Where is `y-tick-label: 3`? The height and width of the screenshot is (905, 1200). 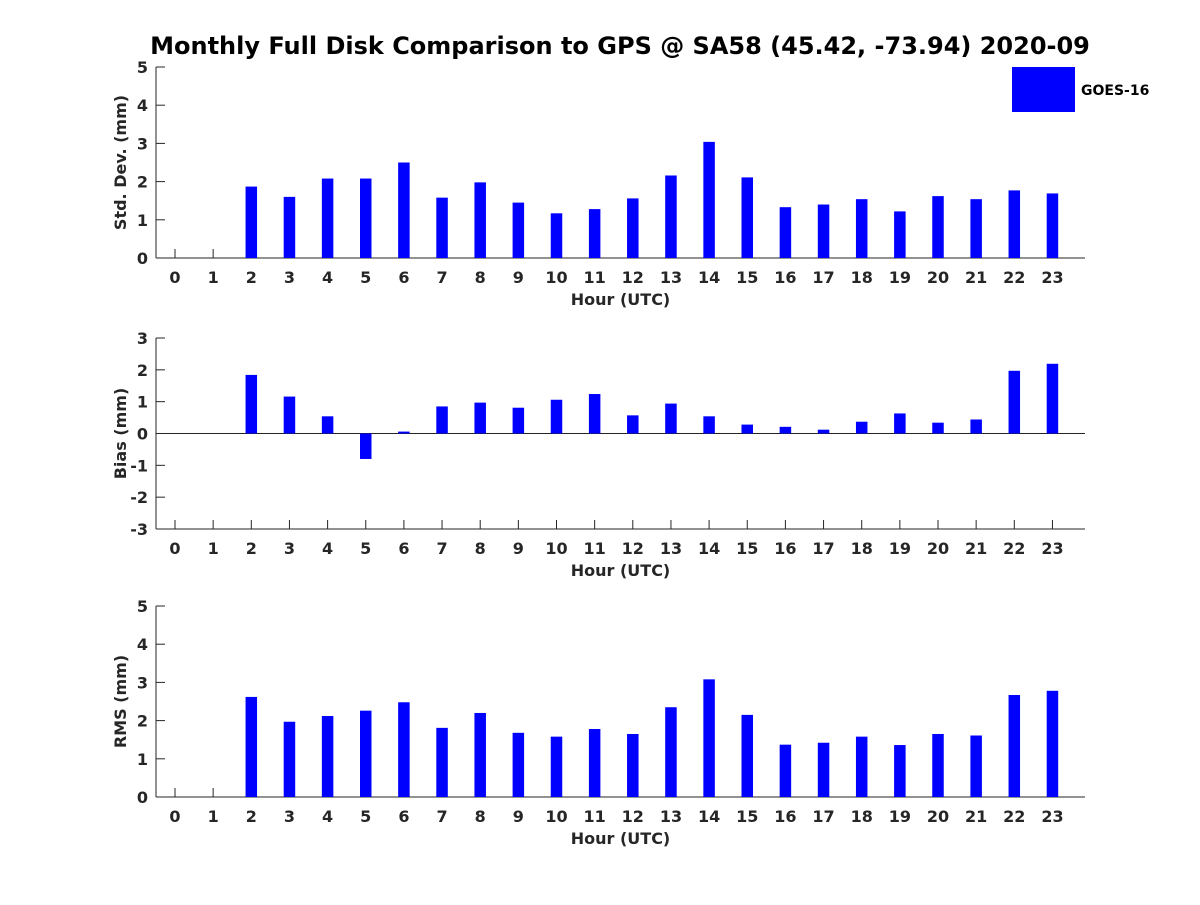
y-tick-label: 3 is located at coordinates (142, 682).